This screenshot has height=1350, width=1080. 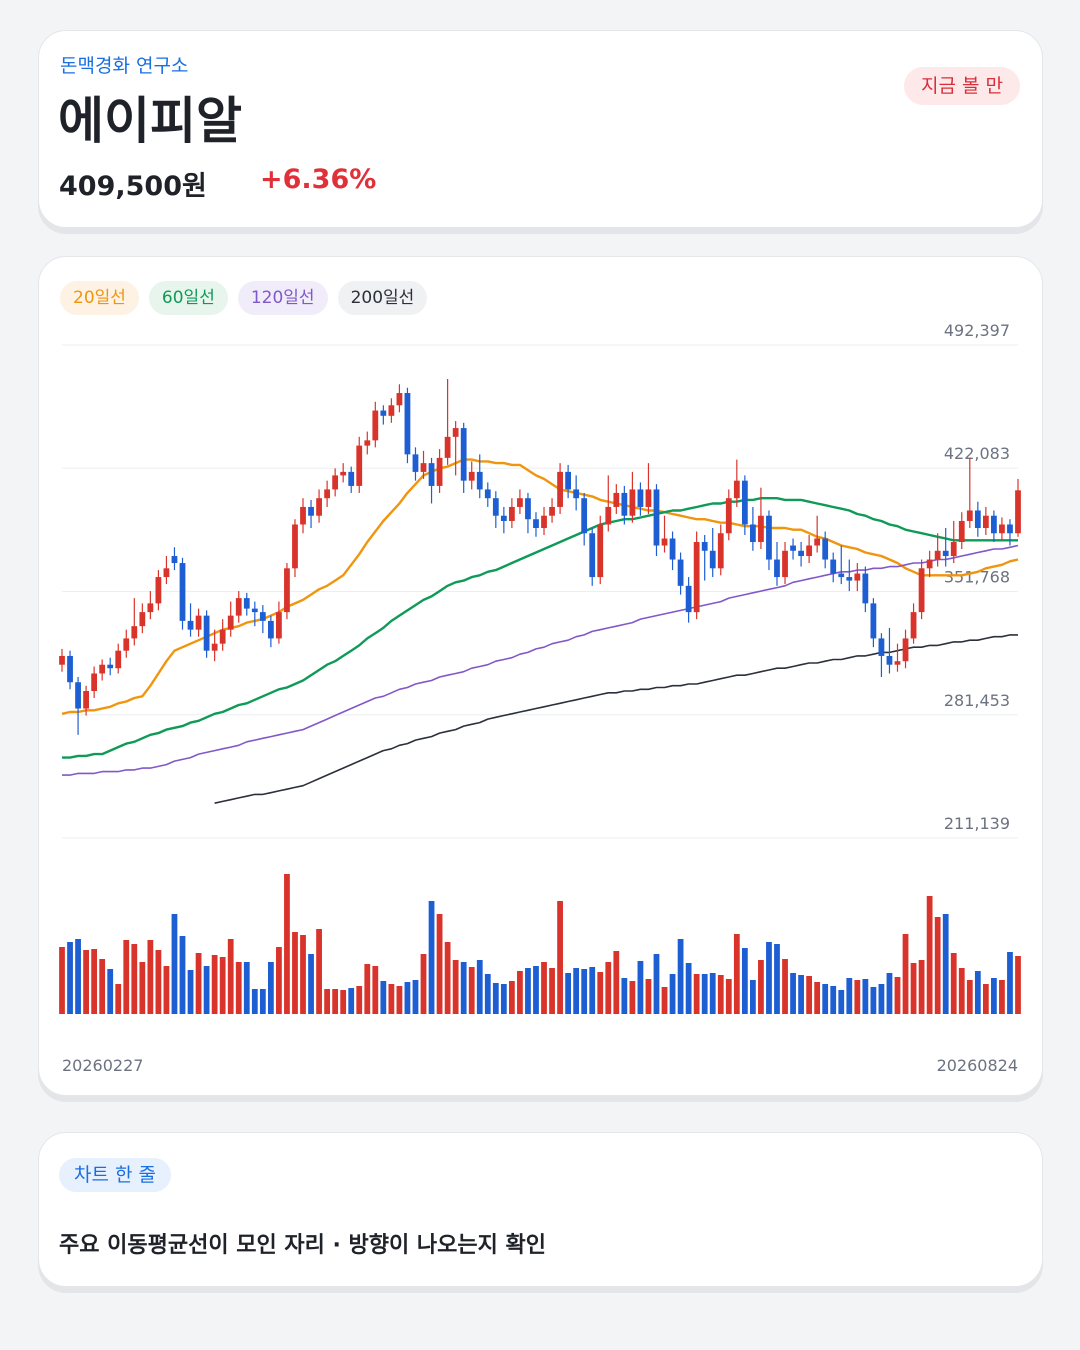 What do you see at coordinates (99, 298) in the screenshot?
I see `legend-item: 20일선` at bounding box center [99, 298].